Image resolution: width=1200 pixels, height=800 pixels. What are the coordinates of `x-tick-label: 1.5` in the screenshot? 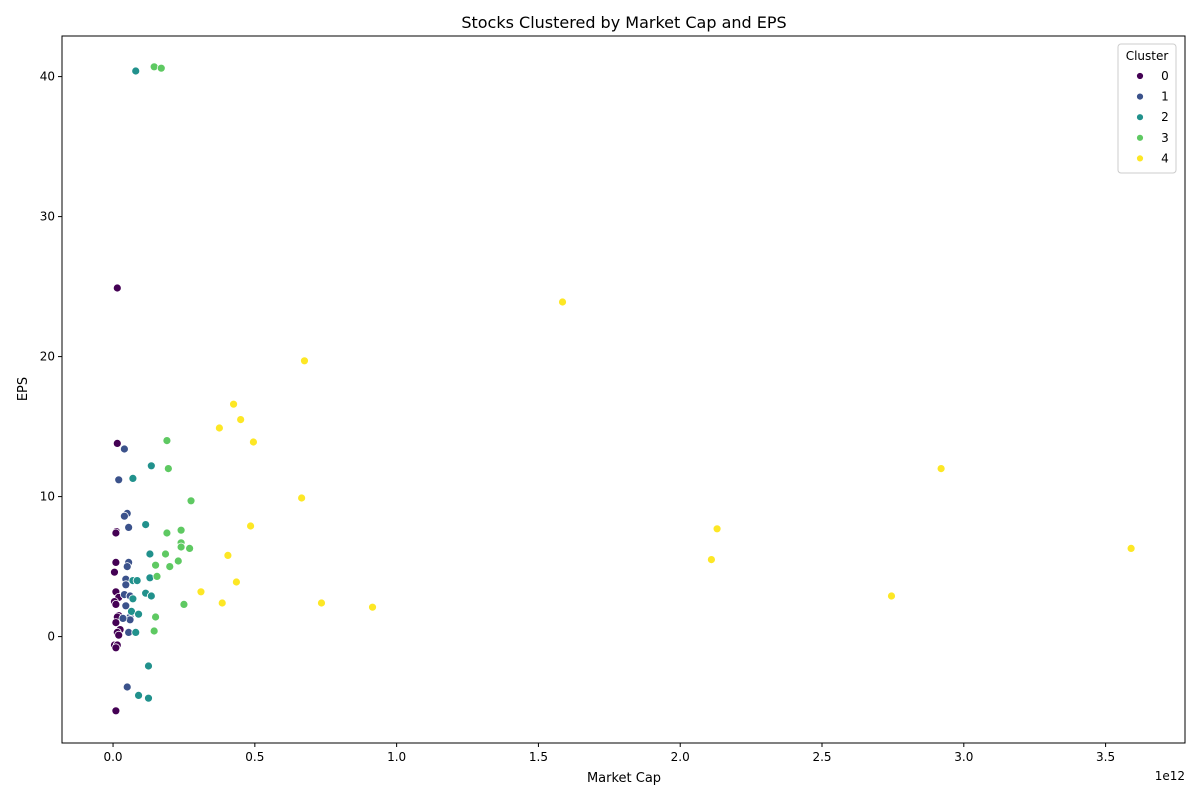 It's located at (538, 757).